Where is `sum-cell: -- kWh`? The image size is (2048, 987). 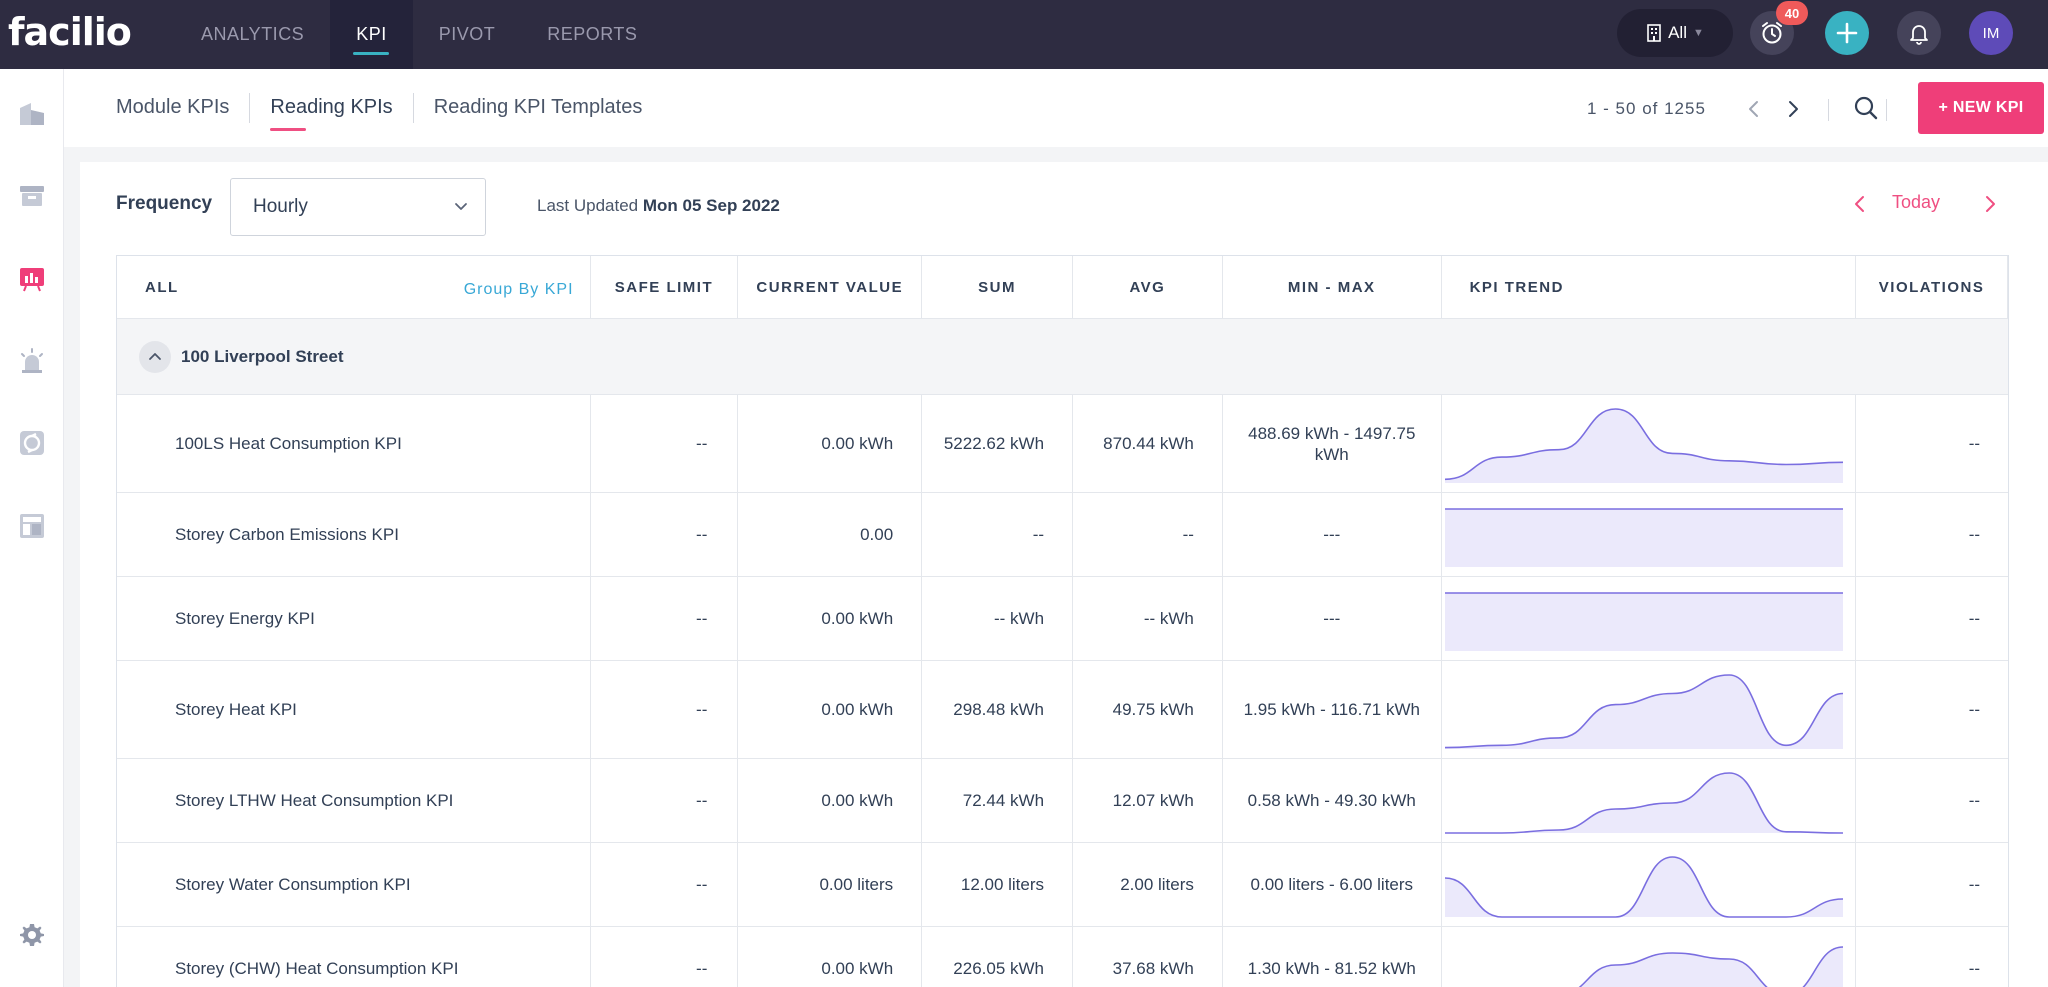 sum-cell: -- kWh is located at coordinates (998, 618).